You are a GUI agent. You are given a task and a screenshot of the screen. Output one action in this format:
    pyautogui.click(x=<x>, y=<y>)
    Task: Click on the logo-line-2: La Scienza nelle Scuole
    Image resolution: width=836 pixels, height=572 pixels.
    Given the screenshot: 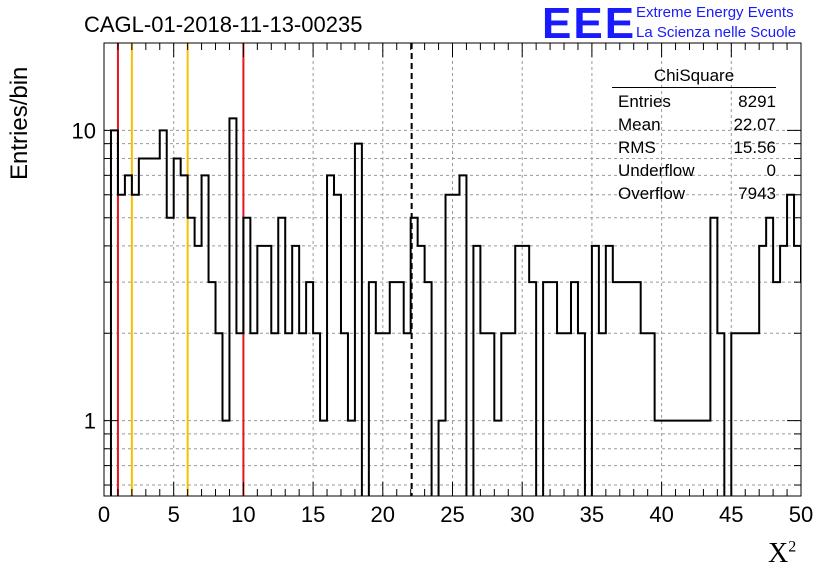 What is the action you would take?
    pyautogui.click(x=716, y=32)
    